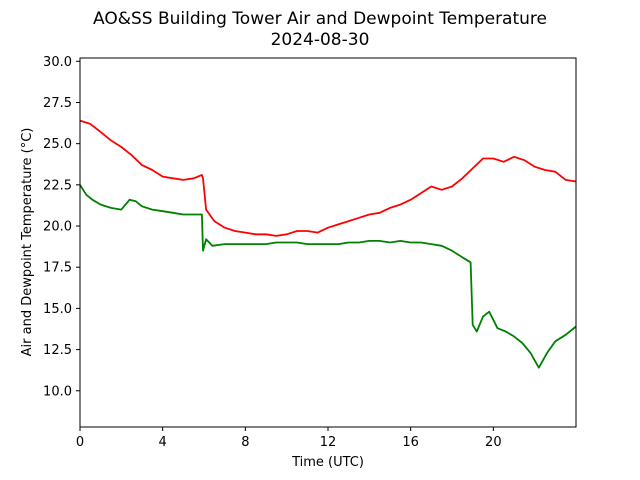 The height and width of the screenshot is (480, 640). Describe the element at coordinates (57, 309) in the screenshot. I see `y-tick-label: 15.0` at that location.